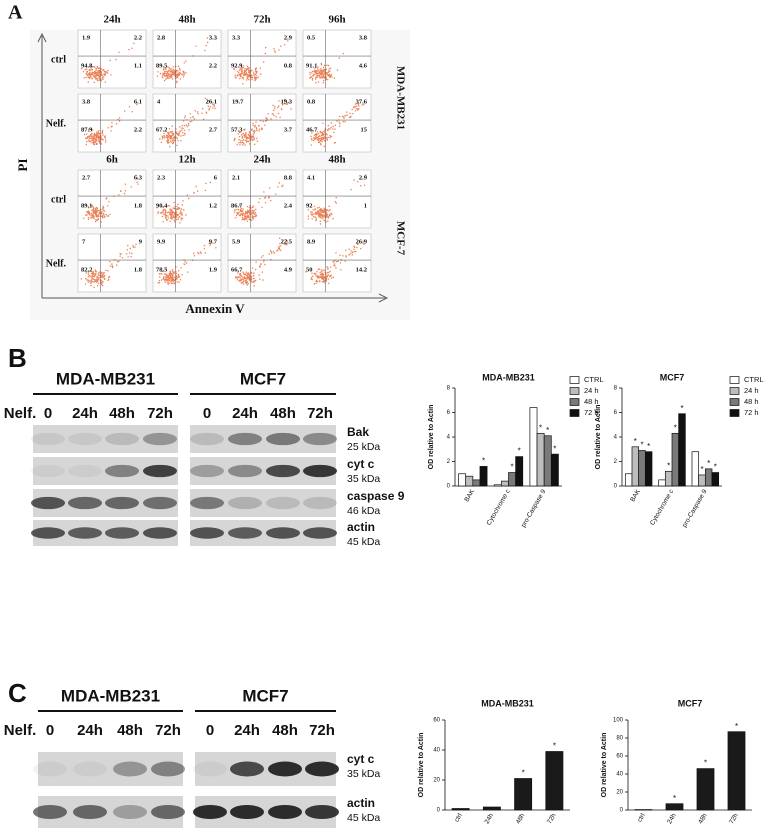  I want to click on quadrant-percent: 8.8, so click(288, 177).